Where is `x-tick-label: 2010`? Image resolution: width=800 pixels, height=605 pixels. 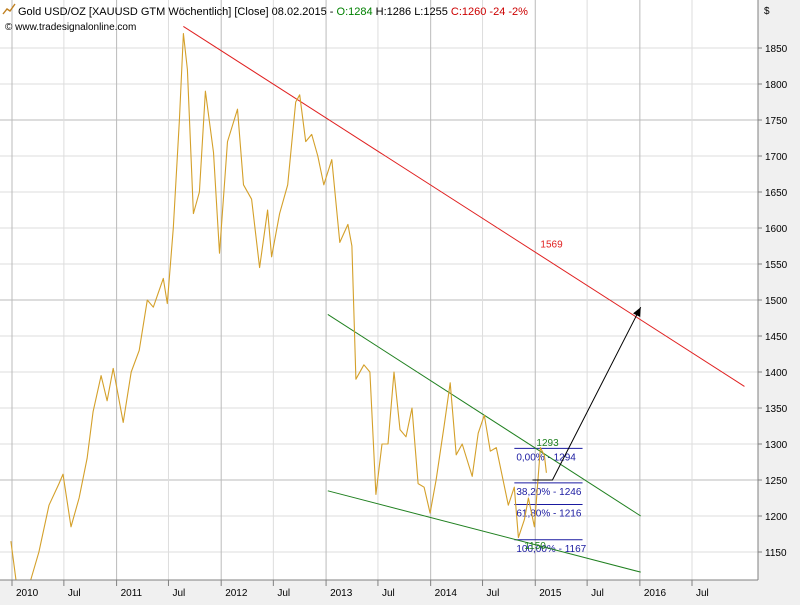 x-tick-label: 2010 is located at coordinates (27, 593).